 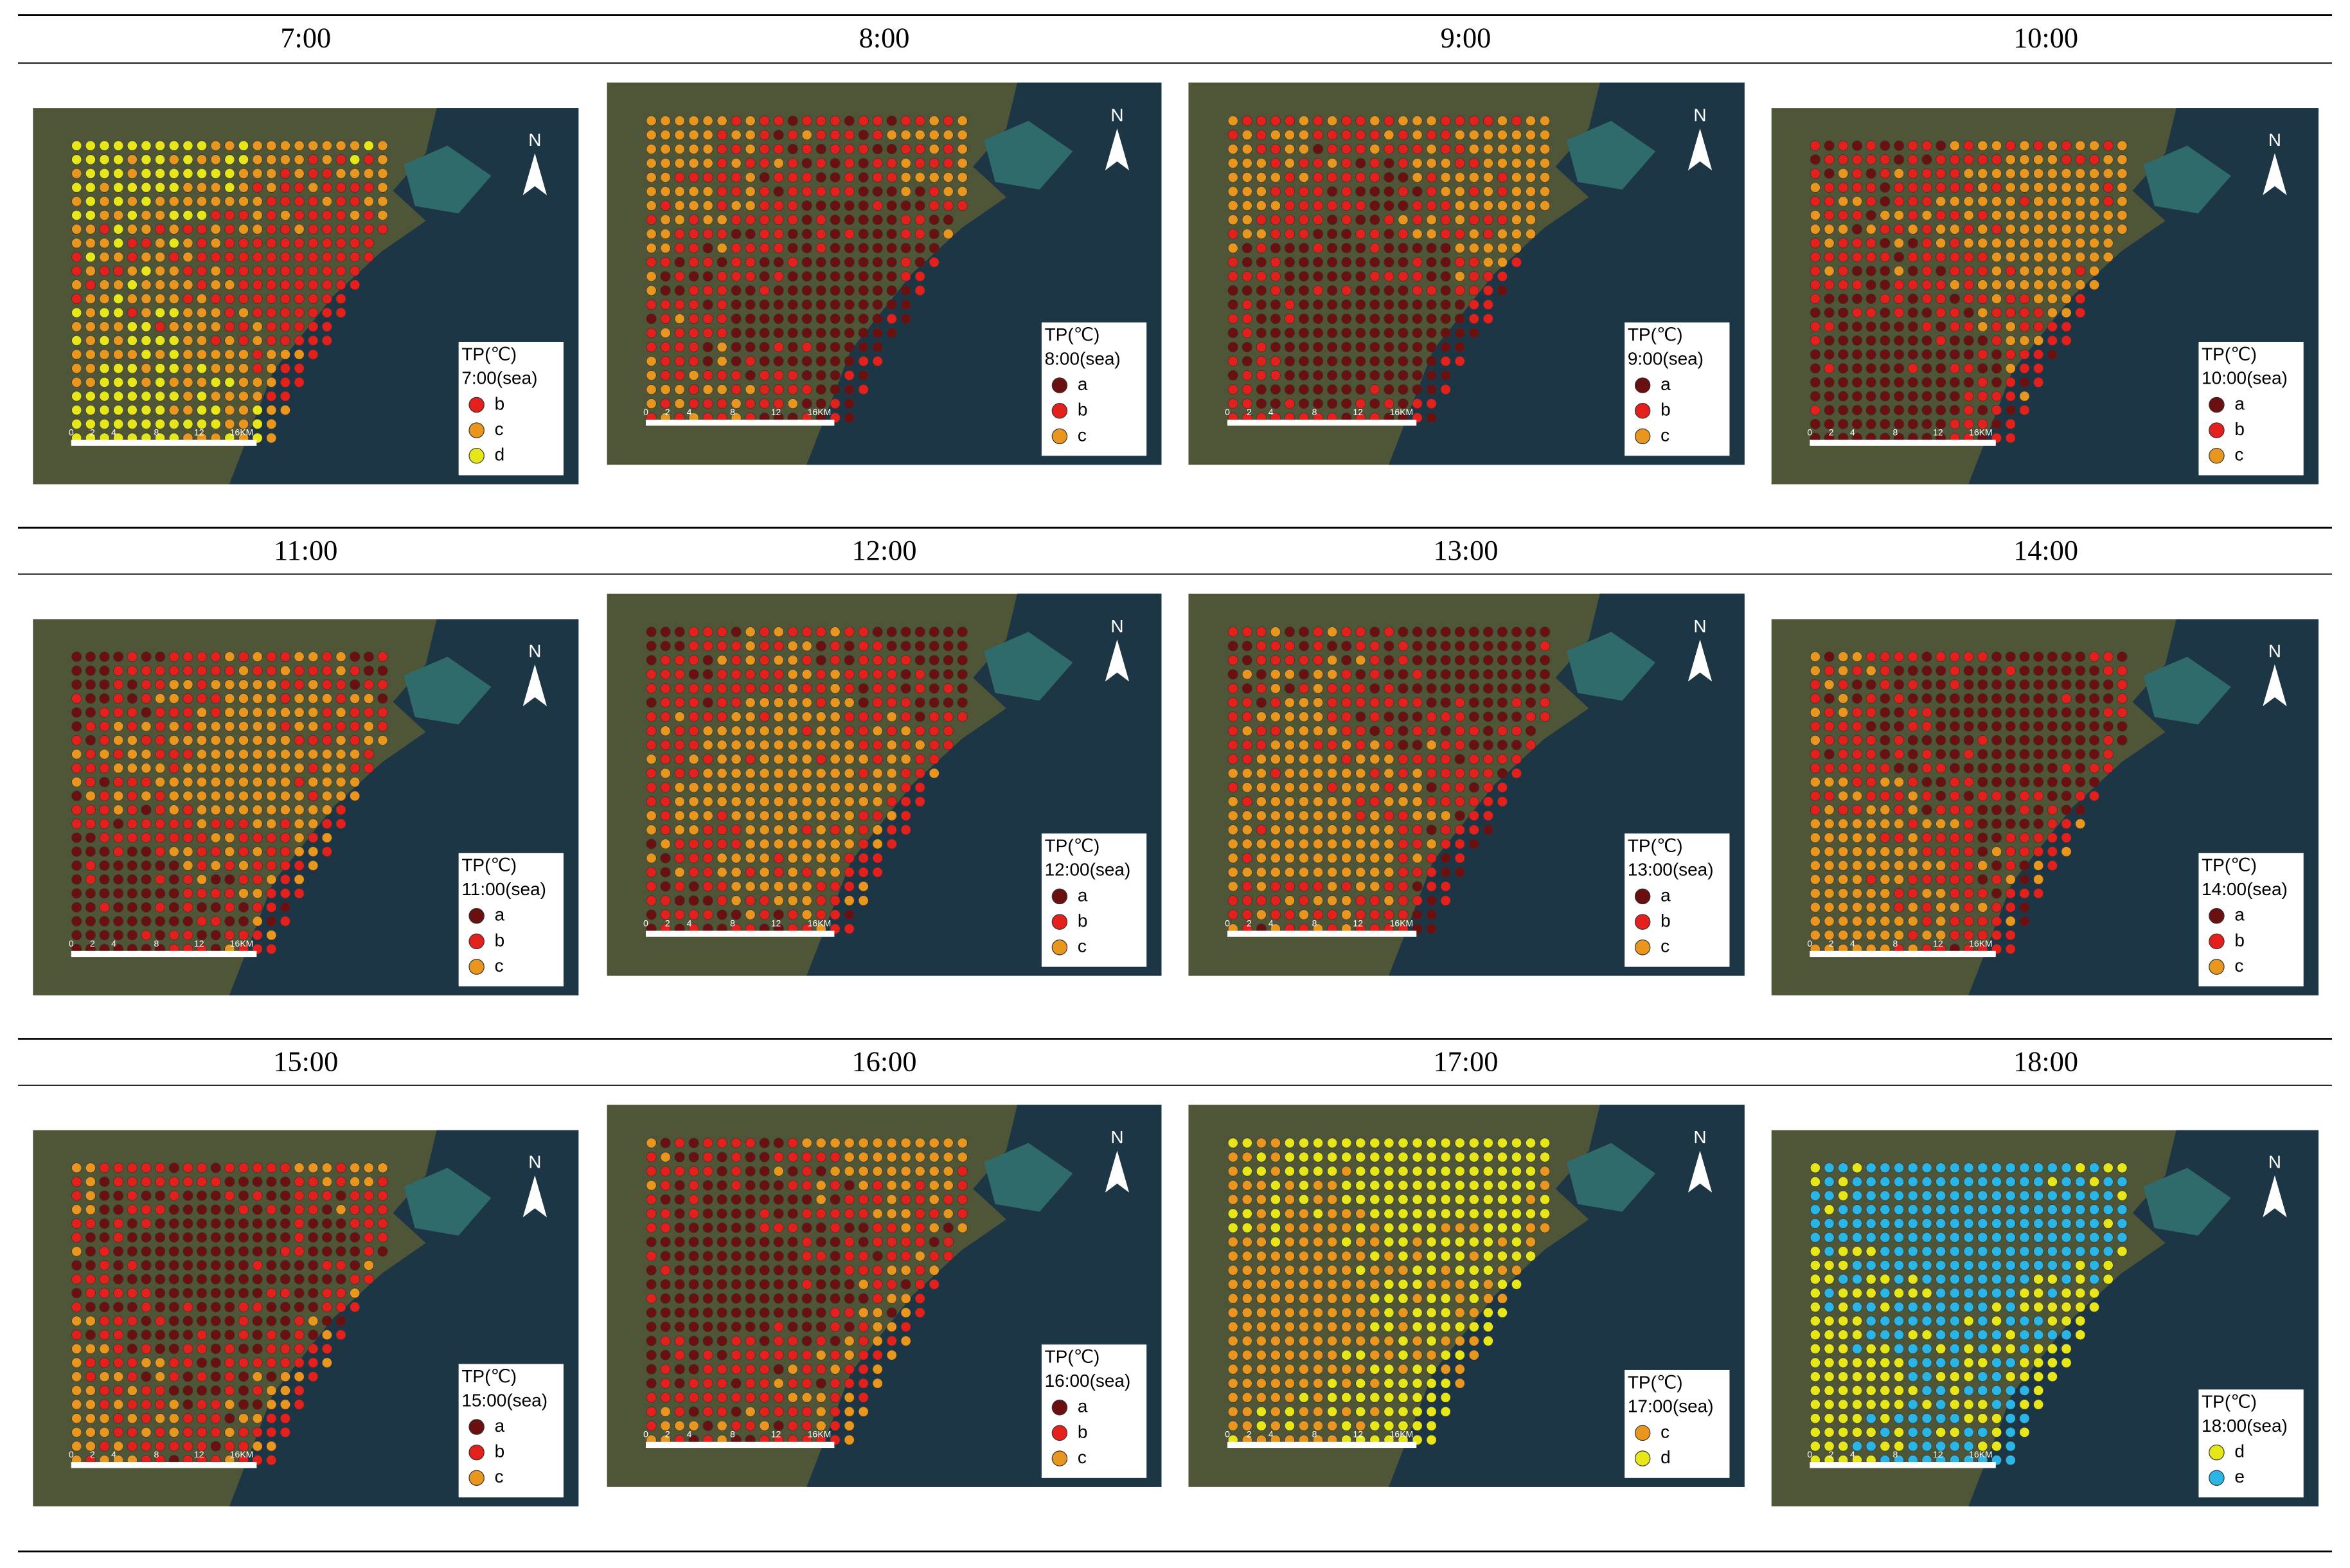 What do you see at coordinates (534, 651) in the screenshot?
I see `north-label: N` at bounding box center [534, 651].